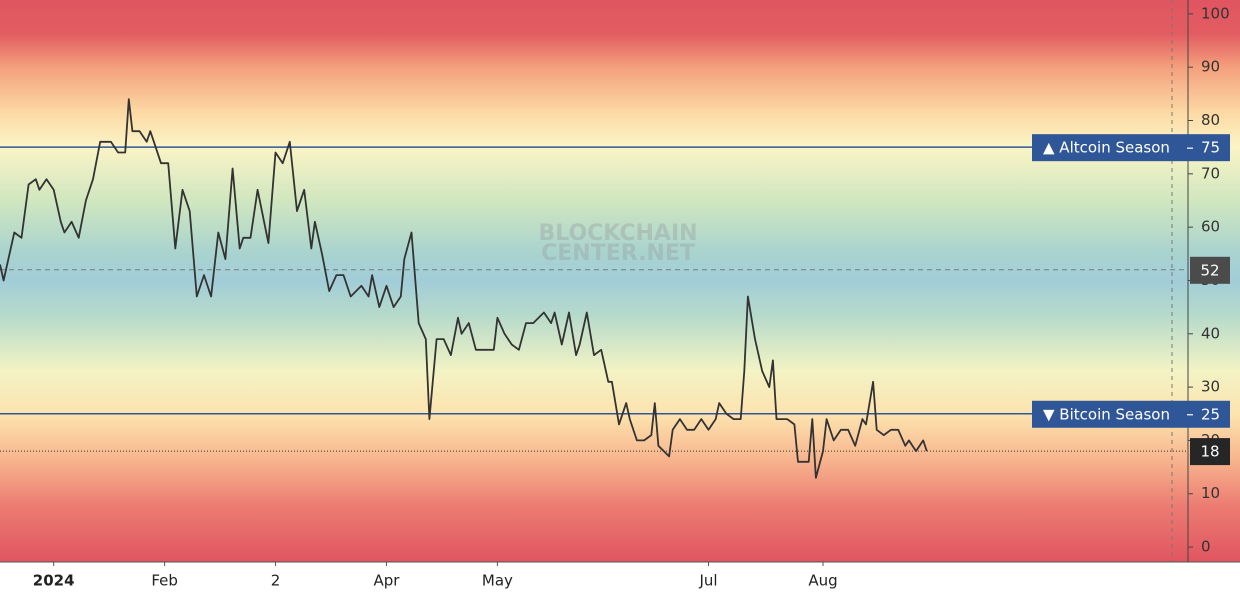 Image resolution: width=1240 pixels, height=597 pixels. Describe the element at coordinates (1210, 227) in the screenshot. I see `y-tick-label: 60` at that location.